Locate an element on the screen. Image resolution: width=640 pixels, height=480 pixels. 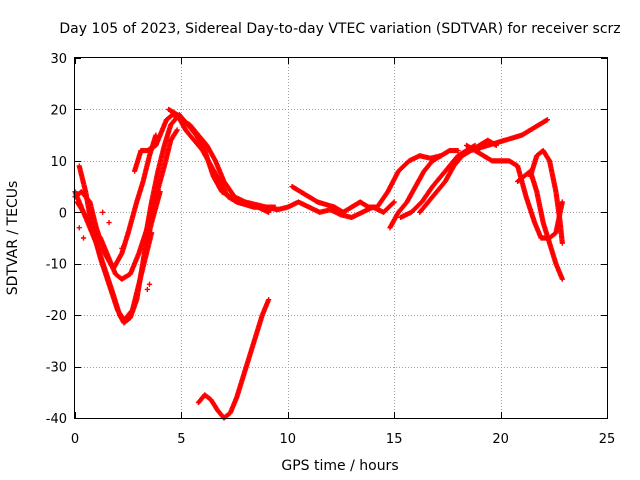
y-tick-label: 10 is located at coordinates (58, 162).